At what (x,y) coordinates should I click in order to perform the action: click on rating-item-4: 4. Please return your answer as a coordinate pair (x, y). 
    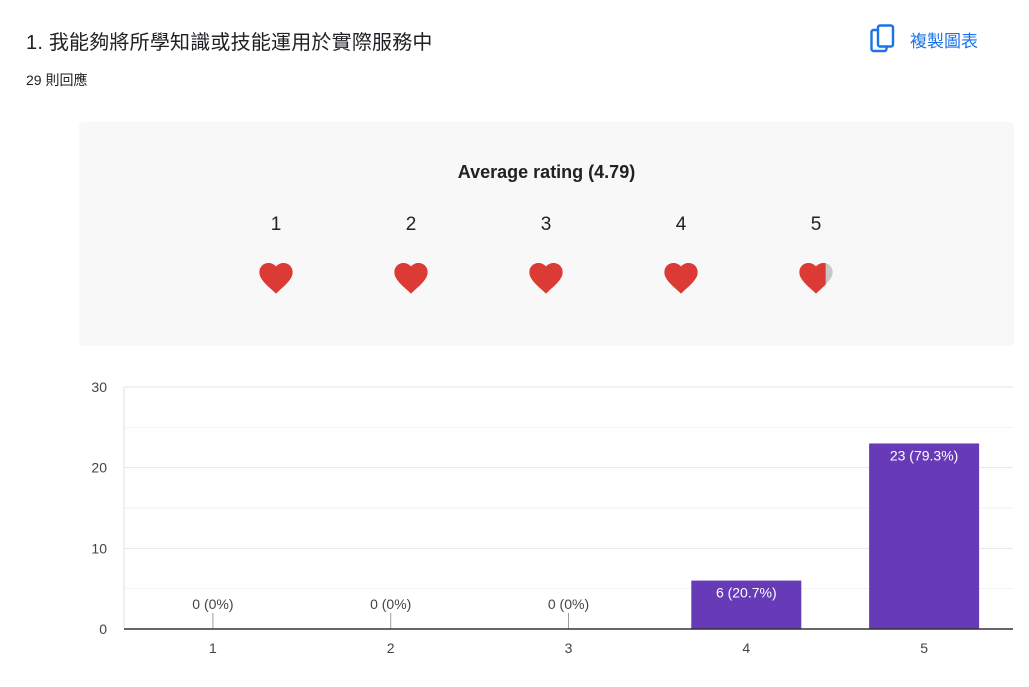
    Looking at the image, I should click on (681, 258).